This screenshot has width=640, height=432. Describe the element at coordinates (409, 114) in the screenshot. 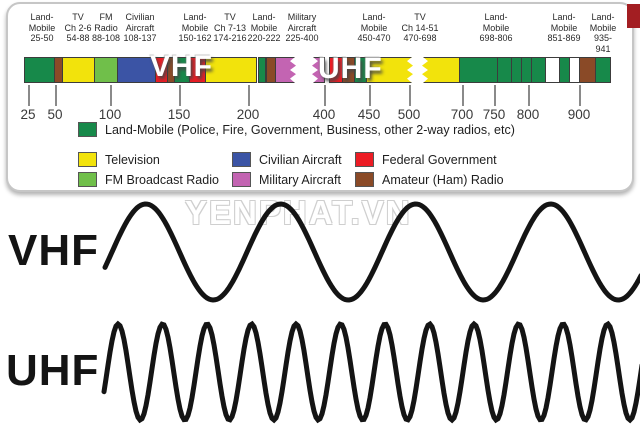

I see `tick-label: 500` at that location.